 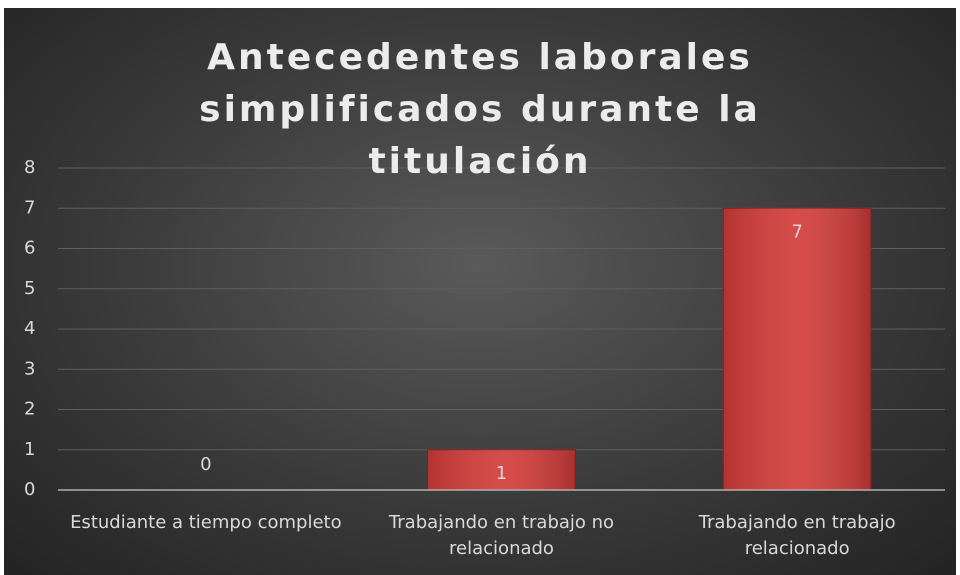 I want to click on x-tick-label: Estudiante a tiempo completo, so click(x=206, y=522).